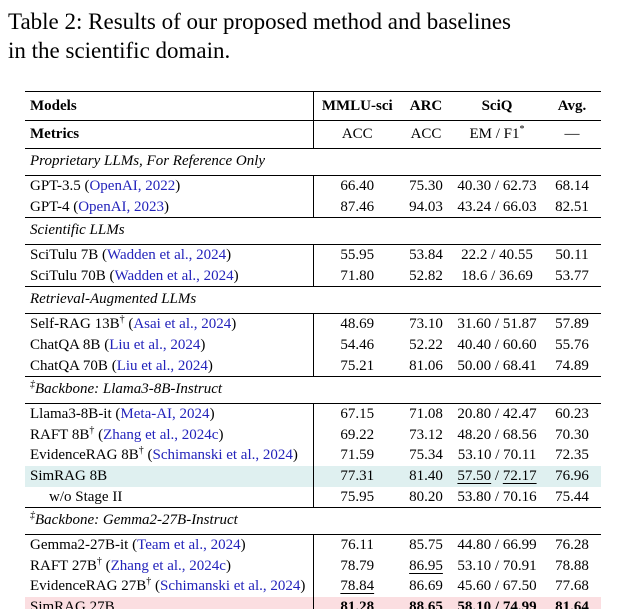  I want to click on cell-arc: 80.20, so click(426, 496).